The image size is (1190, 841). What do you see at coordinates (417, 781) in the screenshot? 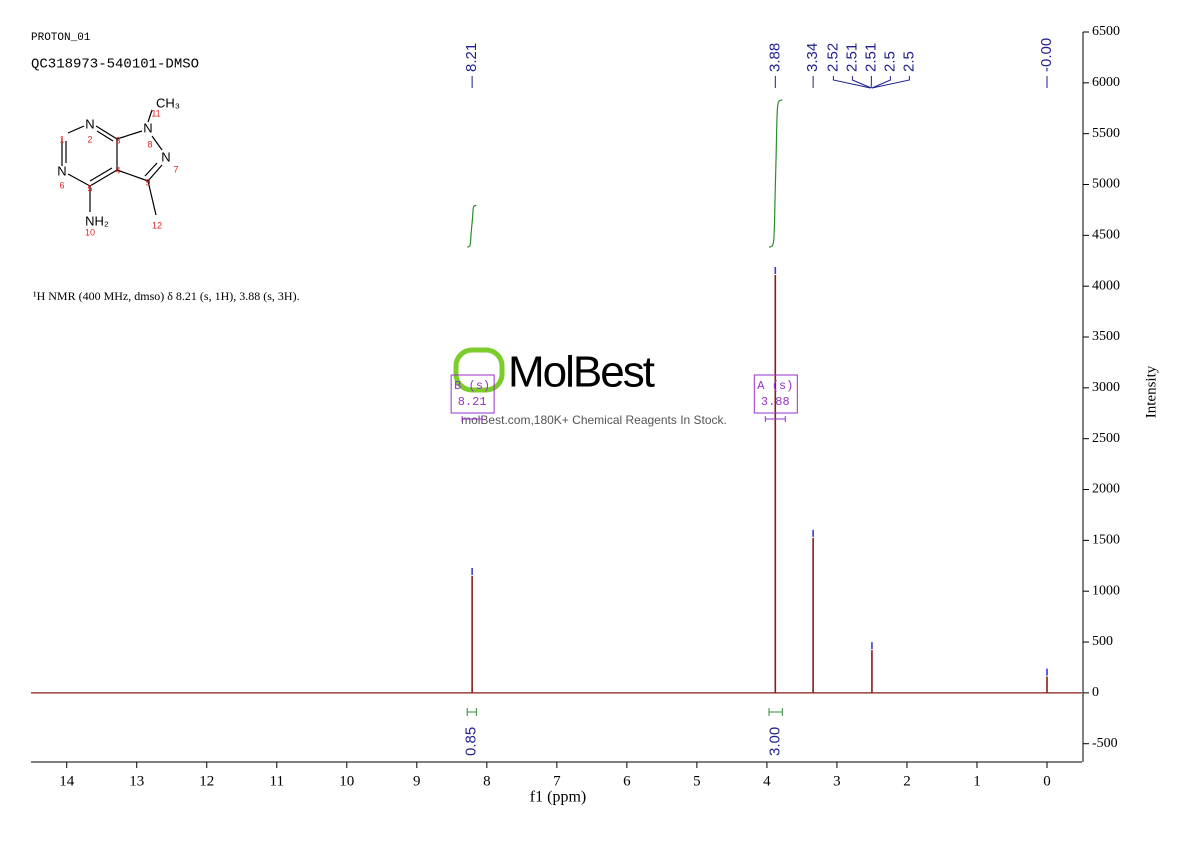
I see `x-tick-label: 9` at bounding box center [417, 781].